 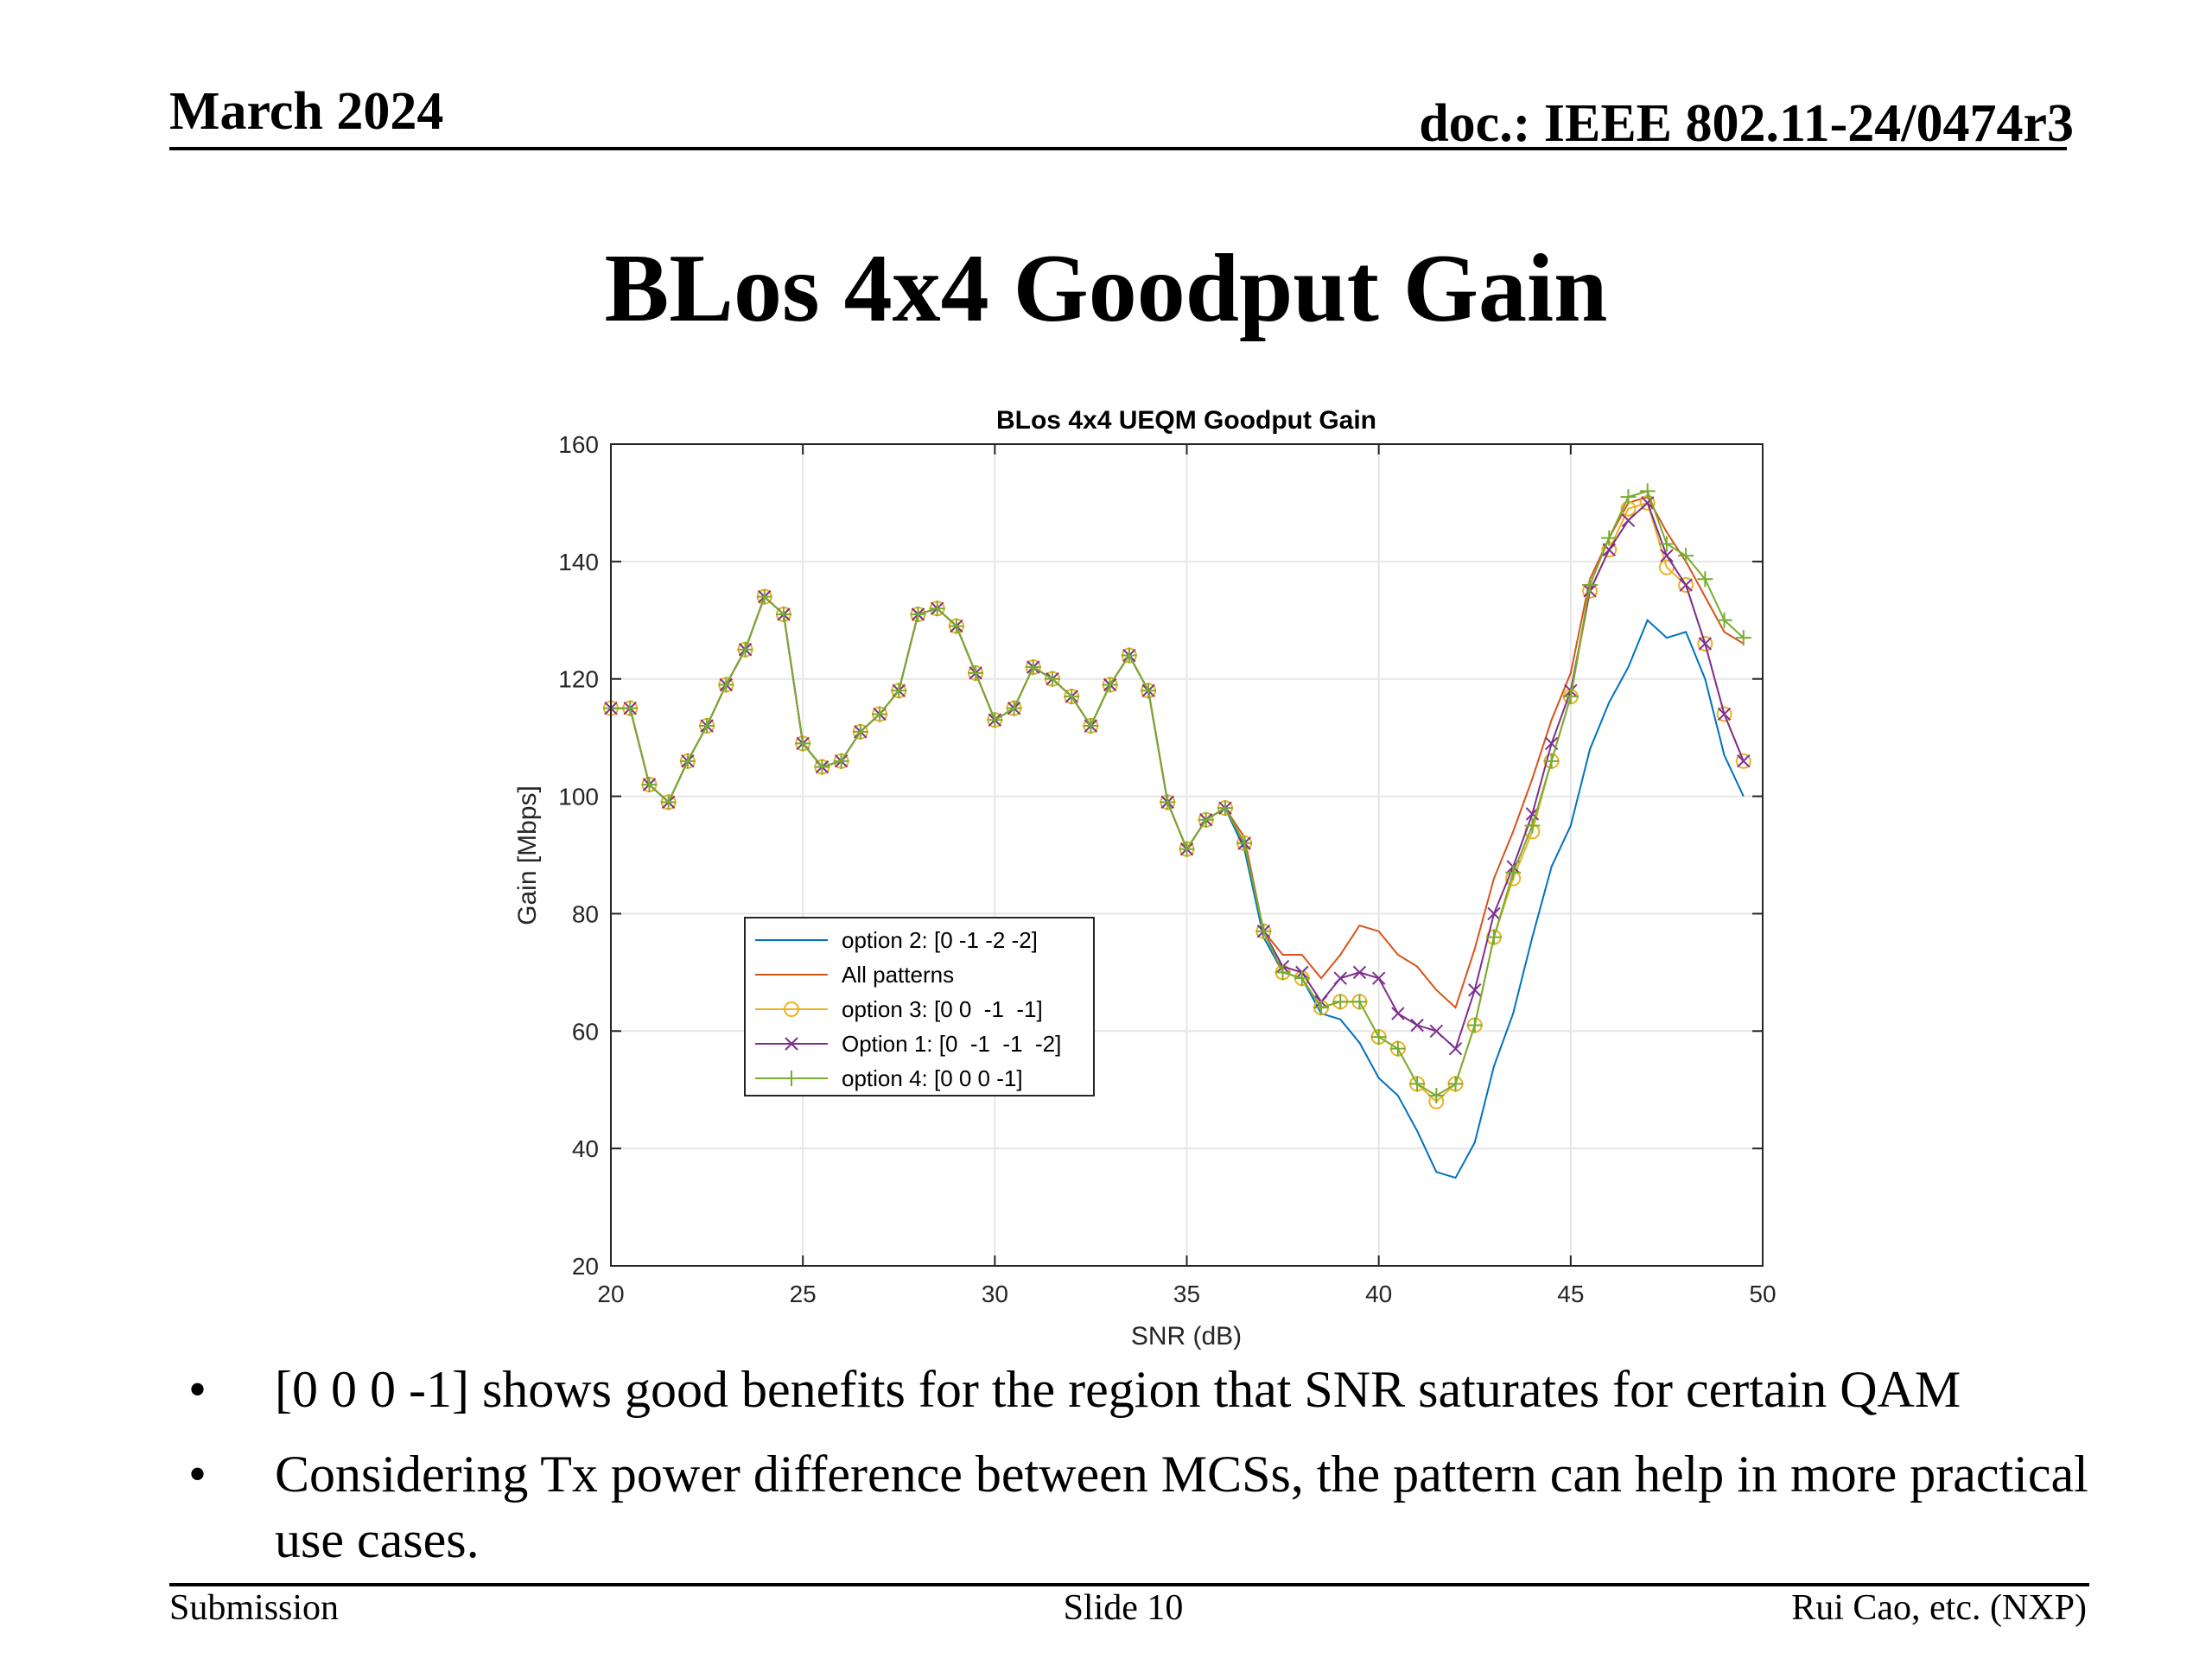 I want to click on legend-entry: Option 1: [0 -1 -1 -2], so click(x=908, y=1044).